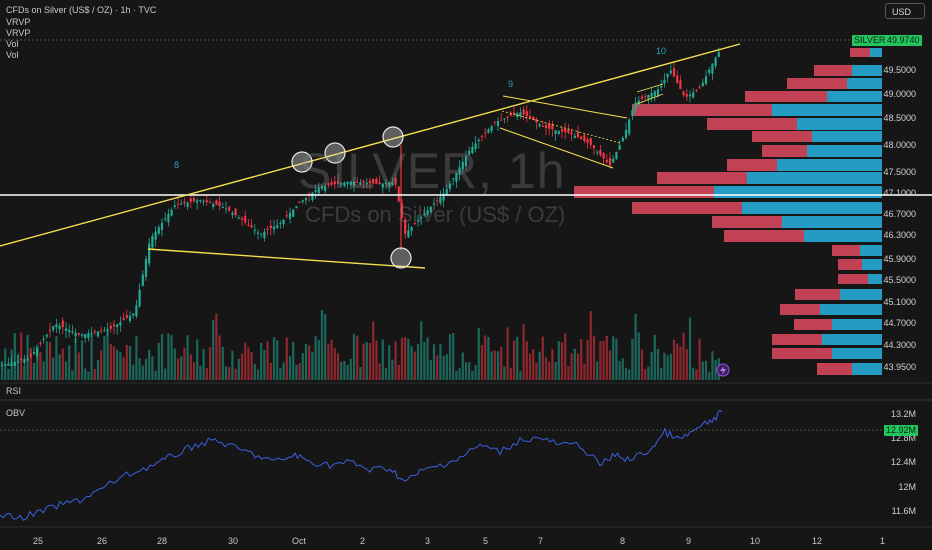 This screenshot has height=550, width=932. Describe the element at coordinates (16, 413) in the screenshot. I see `obv-pane-title: OBV` at that location.